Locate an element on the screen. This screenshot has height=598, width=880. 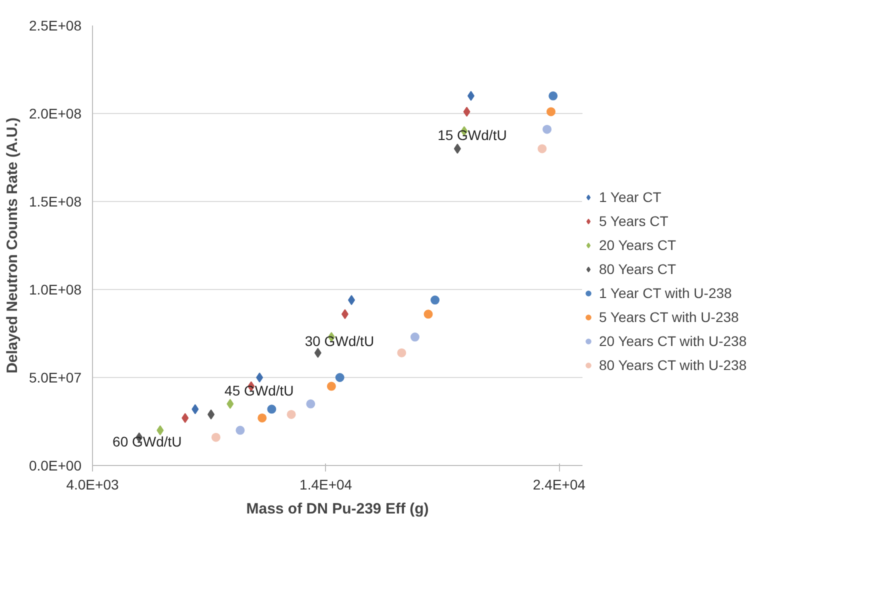
legend-label: 80 Years CT with U-238 is located at coordinates (673, 365).